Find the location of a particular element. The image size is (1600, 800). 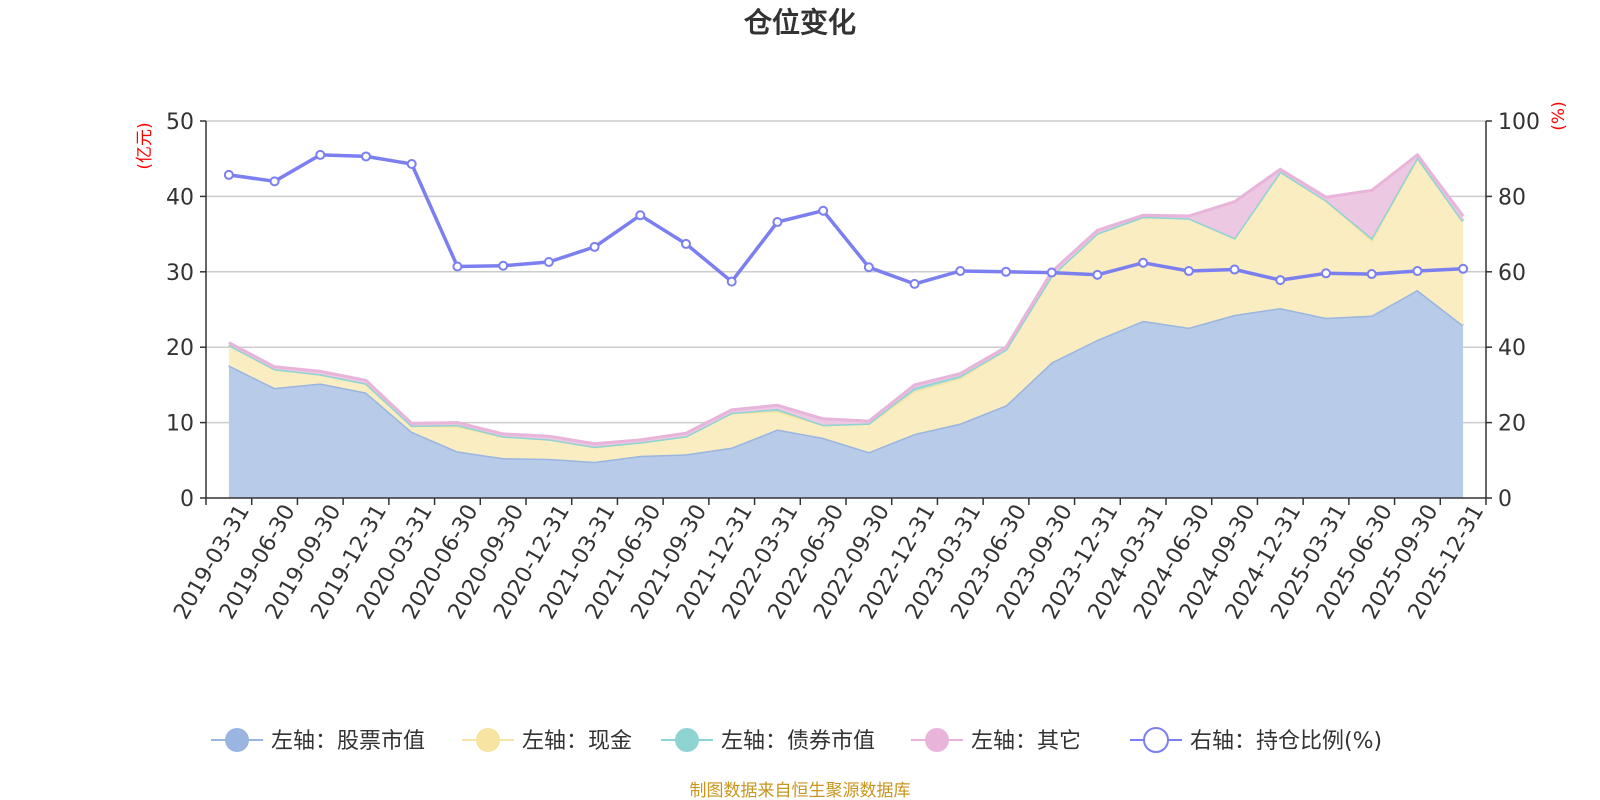

legend-stock-value: 左轴：股票市值 is located at coordinates (318, 741).